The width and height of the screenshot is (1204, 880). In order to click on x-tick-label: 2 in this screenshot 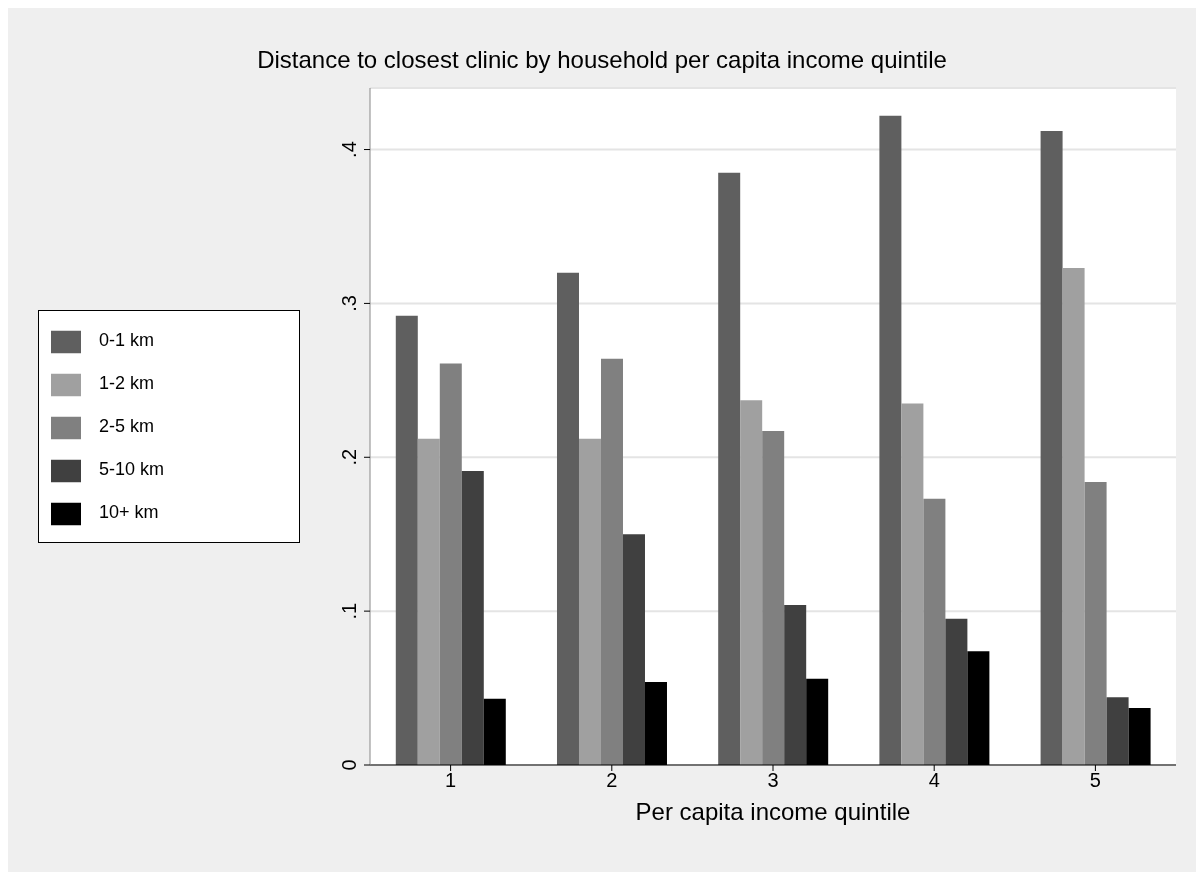, I will do `click(612, 780)`.